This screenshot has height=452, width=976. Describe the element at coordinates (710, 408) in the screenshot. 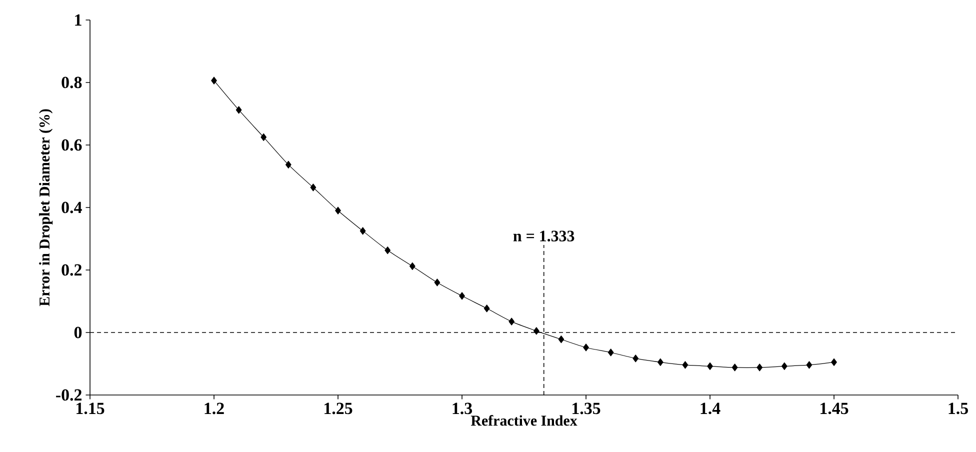

I see `x-tick-label: 1.4` at that location.